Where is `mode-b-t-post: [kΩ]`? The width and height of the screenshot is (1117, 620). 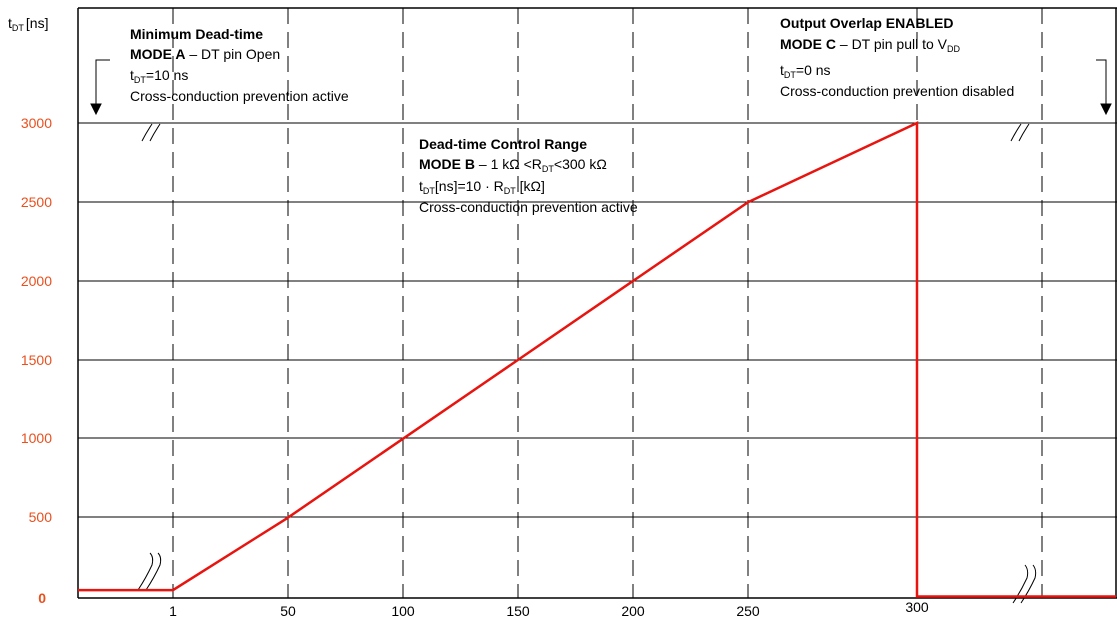
mode-b-t-post: [kΩ] is located at coordinates (530, 186).